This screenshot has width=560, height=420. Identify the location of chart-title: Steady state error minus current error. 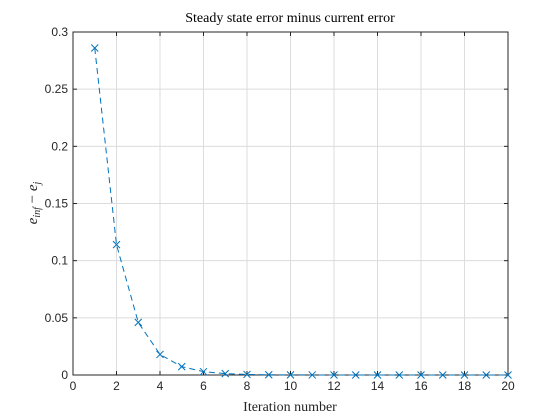
(290, 18).